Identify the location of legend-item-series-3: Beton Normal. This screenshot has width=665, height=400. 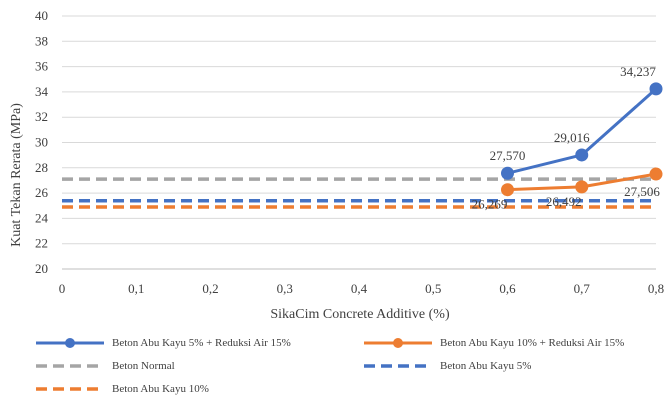
(104, 366).